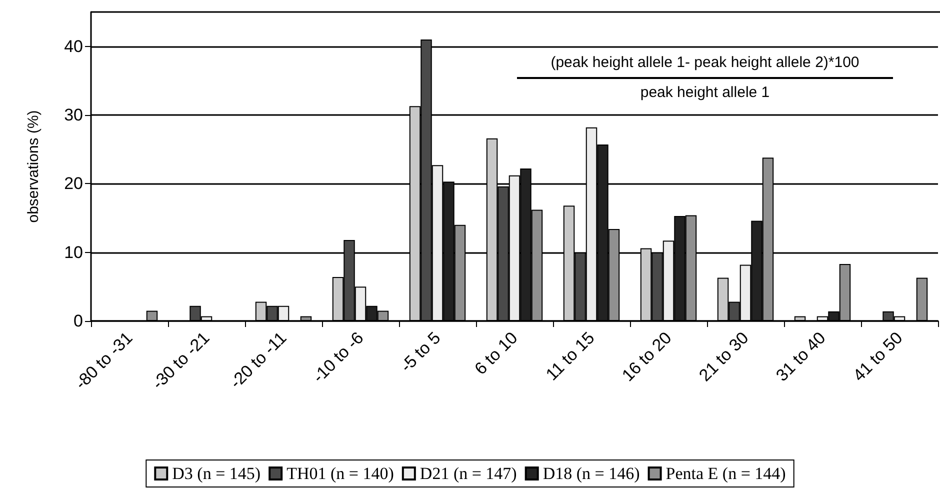 This screenshot has height=491, width=940. I want to click on x-tick-label: -5 to 5, so click(420, 352).